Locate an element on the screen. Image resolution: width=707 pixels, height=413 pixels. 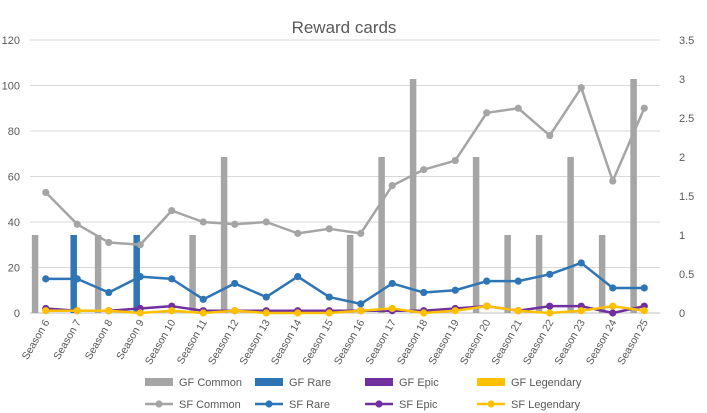
right-tick-label: 0 is located at coordinates (682, 314).